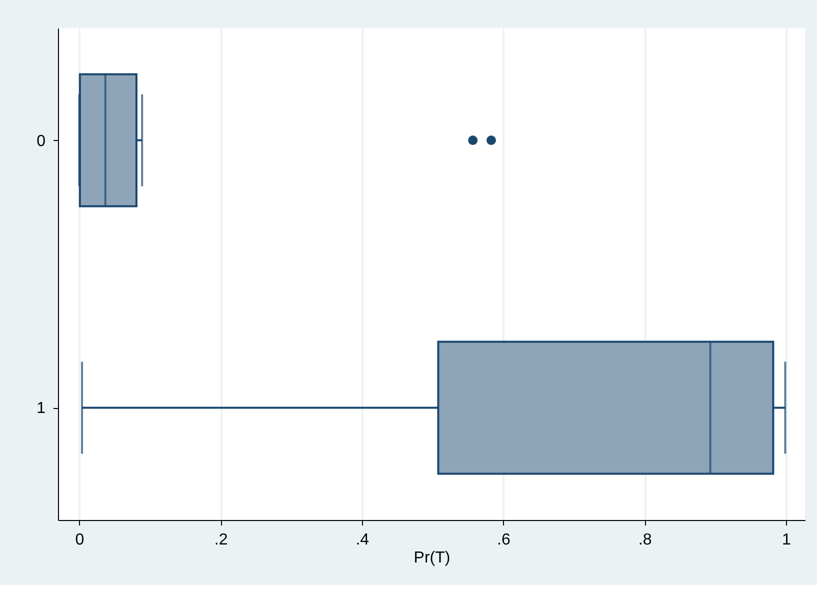 This screenshot has width=817, height=600. Describe the element at coordinates (363, 540) in the screenshot. I see `x-tick-label: .4` at that location.